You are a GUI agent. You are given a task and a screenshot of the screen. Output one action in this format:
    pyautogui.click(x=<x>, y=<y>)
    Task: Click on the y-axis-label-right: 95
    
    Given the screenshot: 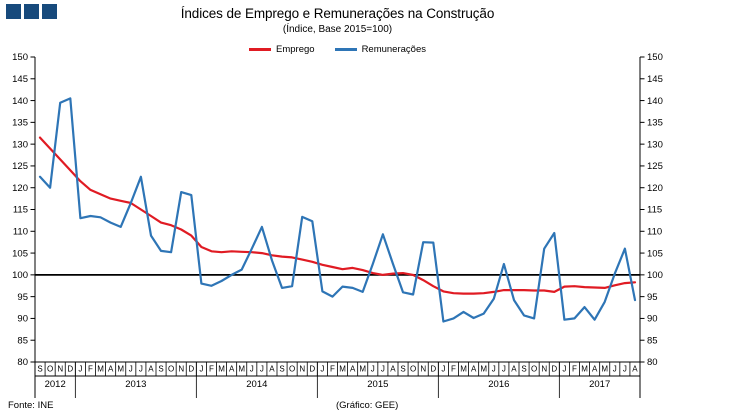 What is the action you would take?
    pyautogui.click(x=652, y=297)
    